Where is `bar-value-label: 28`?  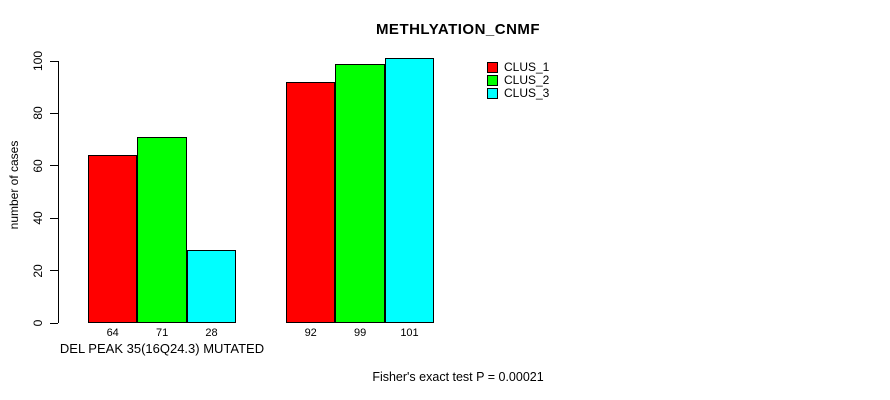 bar-value-label: 28 is located at coordinates (211, 333).